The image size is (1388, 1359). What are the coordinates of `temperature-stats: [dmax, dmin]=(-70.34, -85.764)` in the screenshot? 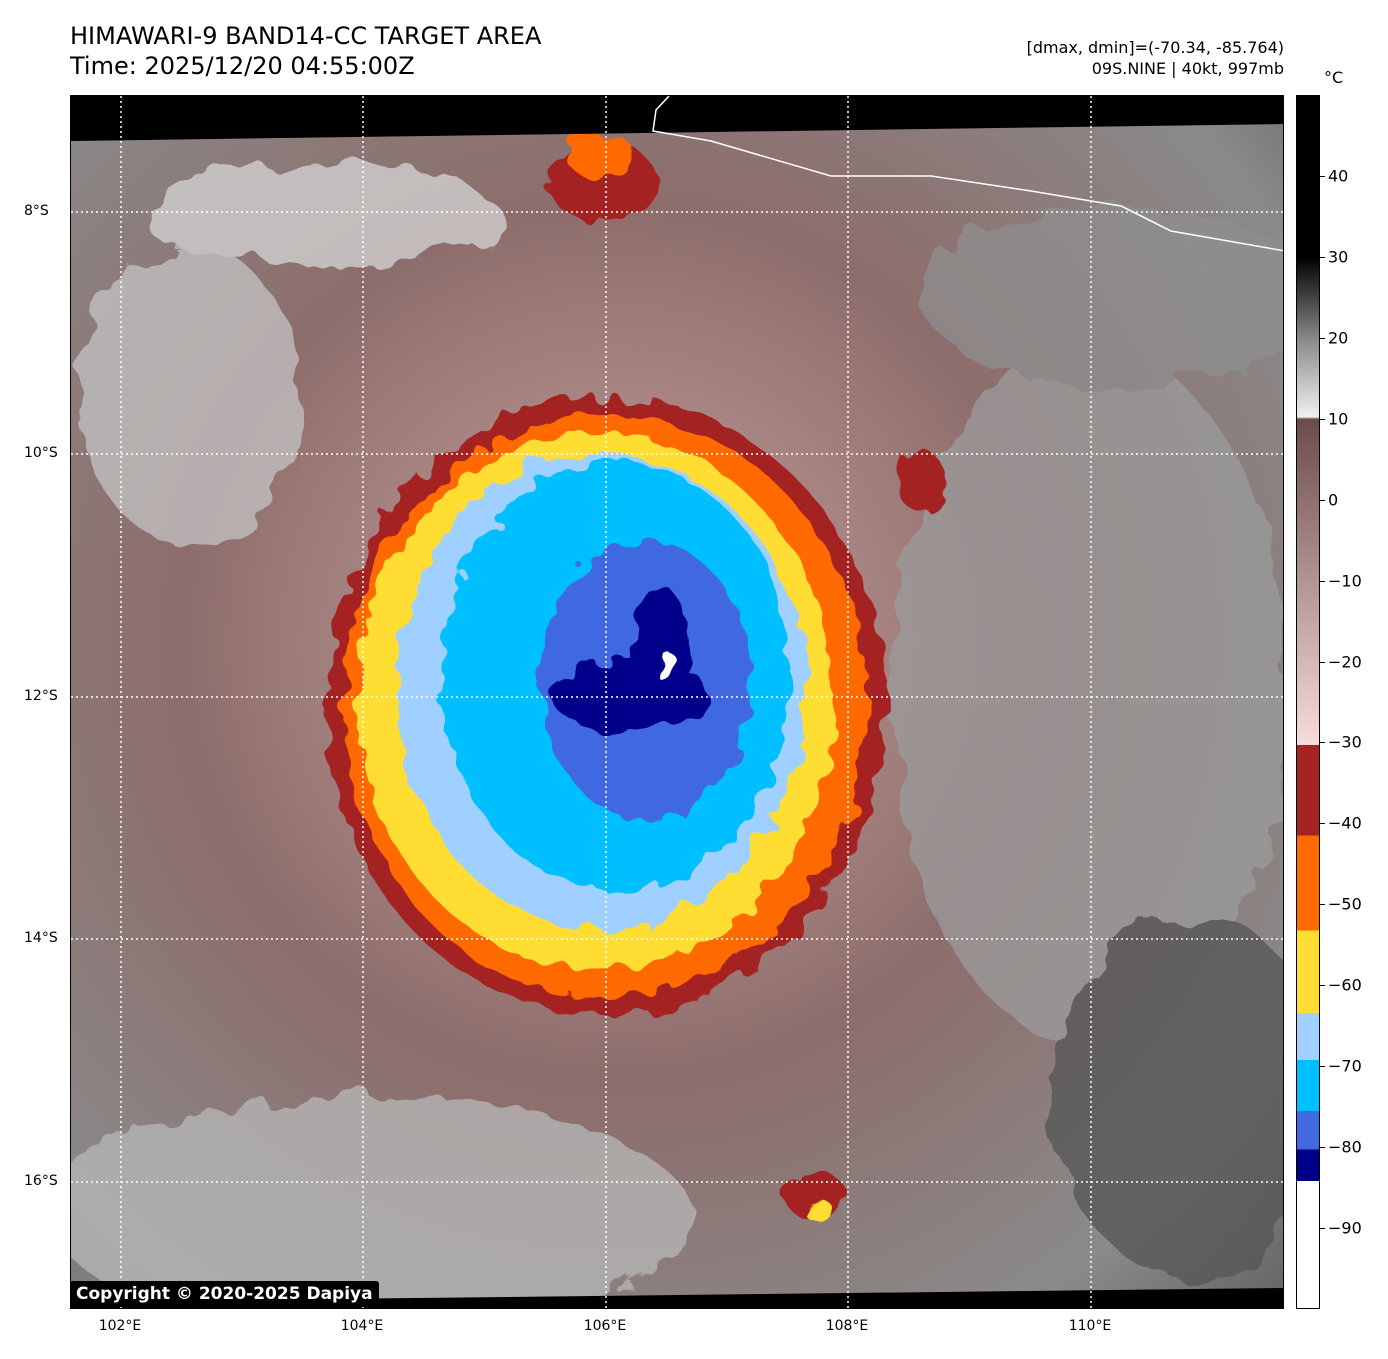 It's located at (1155, 47).